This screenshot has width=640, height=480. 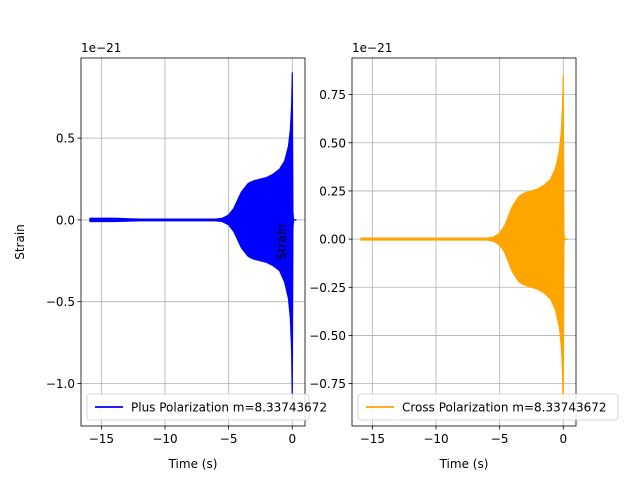 I want to click on legend-label: Cross Polarization m=8.33743672, so click(x=504, y=408).